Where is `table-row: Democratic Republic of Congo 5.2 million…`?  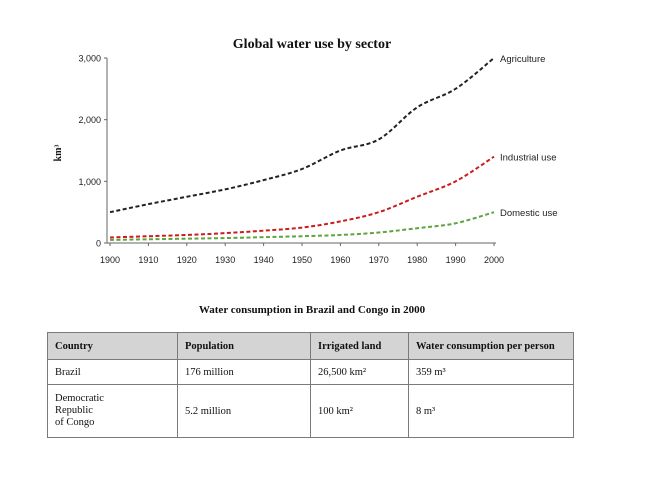
table-row: Democratic Republic of Congo 5.2 million… is located at coordinates (310, 411).